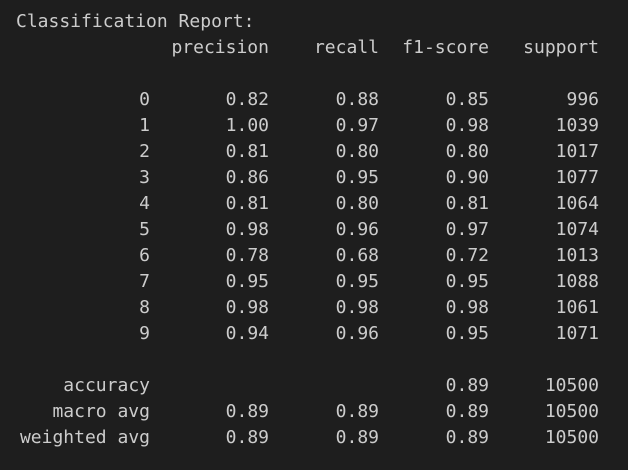  Describe the element at coordinates (106, 385) in the screenshot. I see `row-label: accuracy` at that location.